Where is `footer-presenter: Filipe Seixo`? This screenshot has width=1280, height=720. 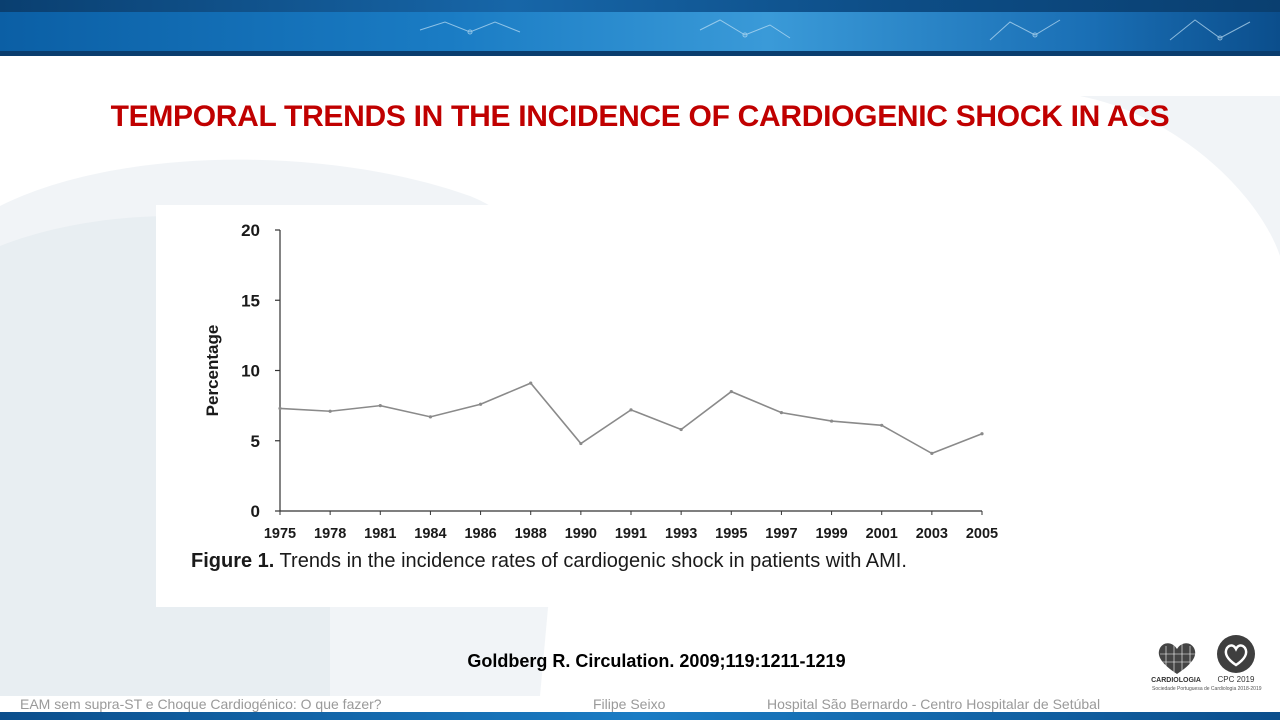 footer-presenter: Filipe Seixo is located at coordinates (629, 704).